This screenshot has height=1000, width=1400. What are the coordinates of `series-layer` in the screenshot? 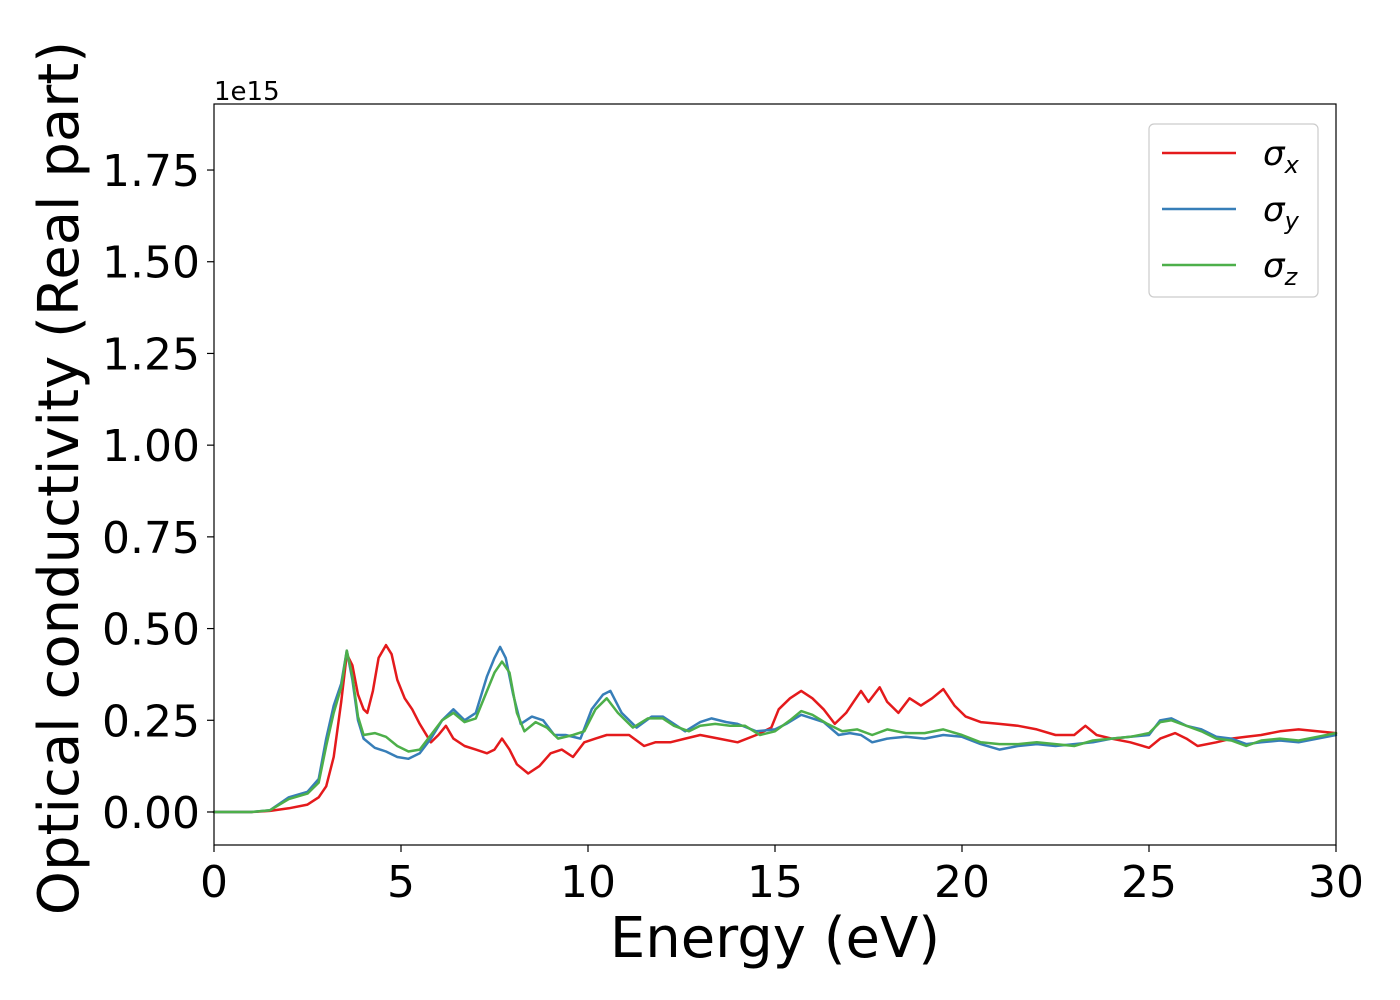 It's located at (775, 728).